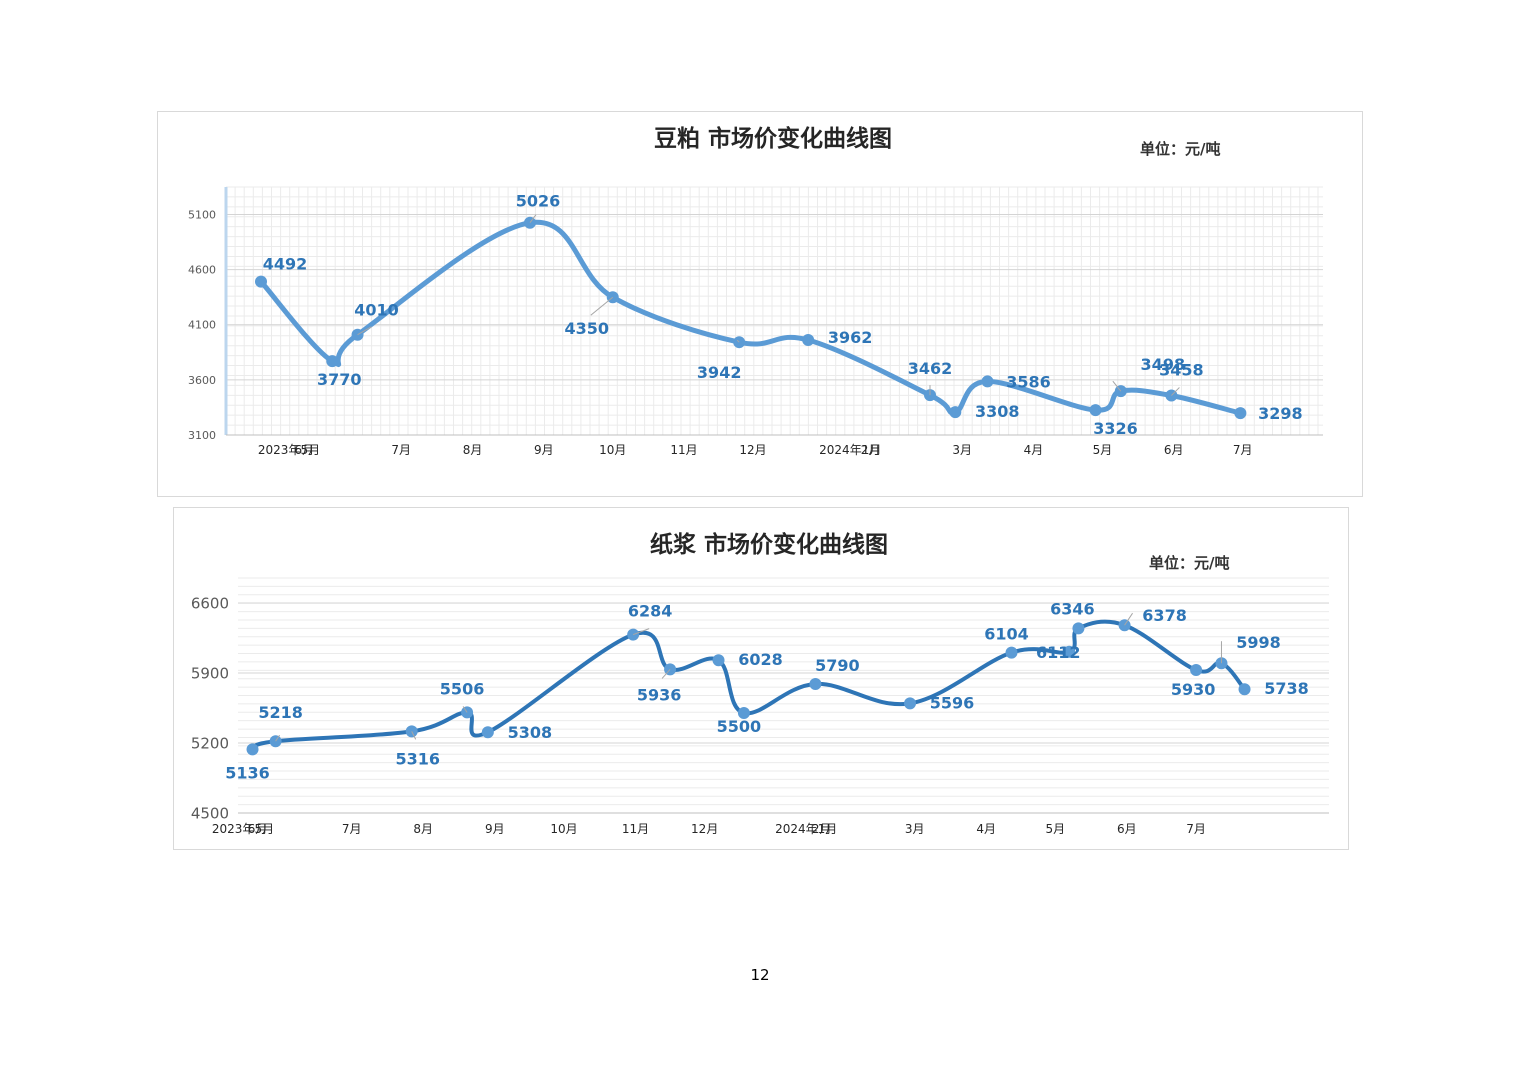  What do you see at coordinates (1163, 364) in the screenshot?
I see `soy-data-label: 3498` at bounding box center [1163, 364].